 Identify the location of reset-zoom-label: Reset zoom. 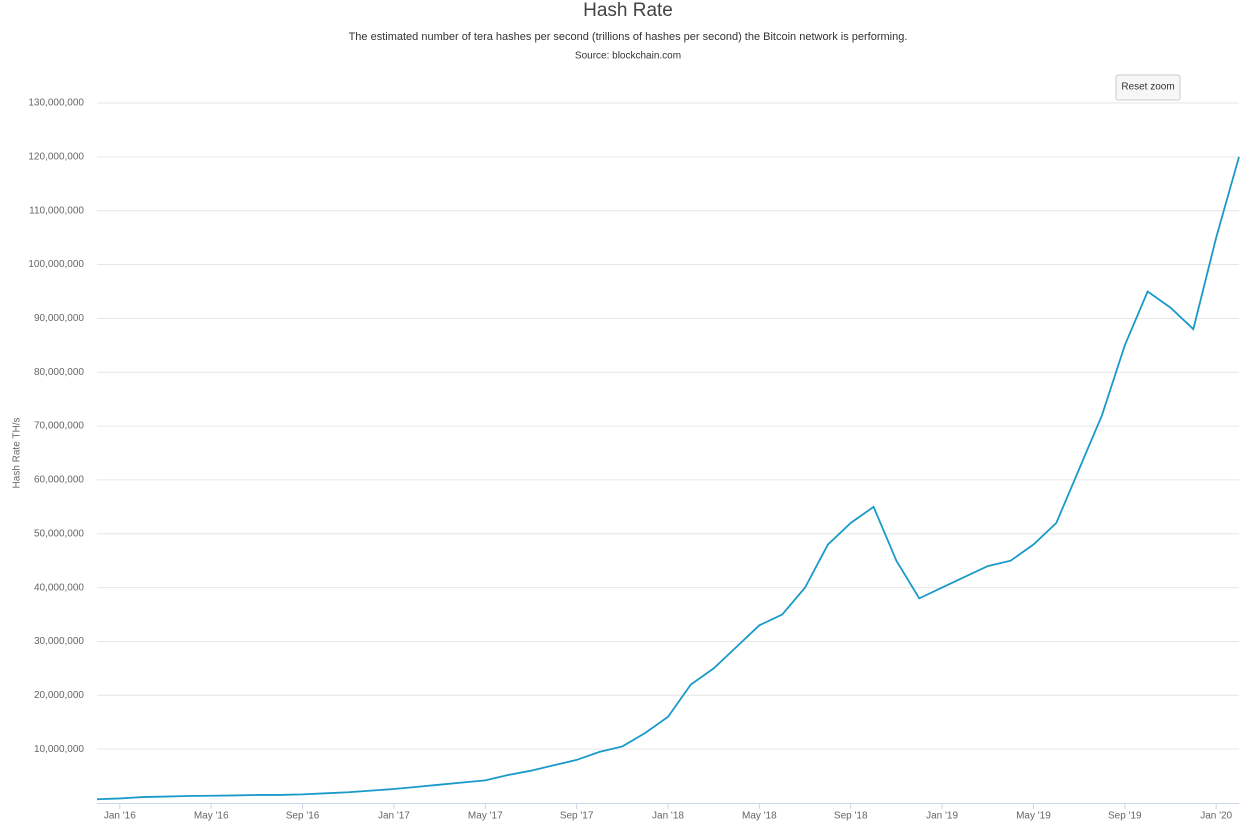
(1147, 87).